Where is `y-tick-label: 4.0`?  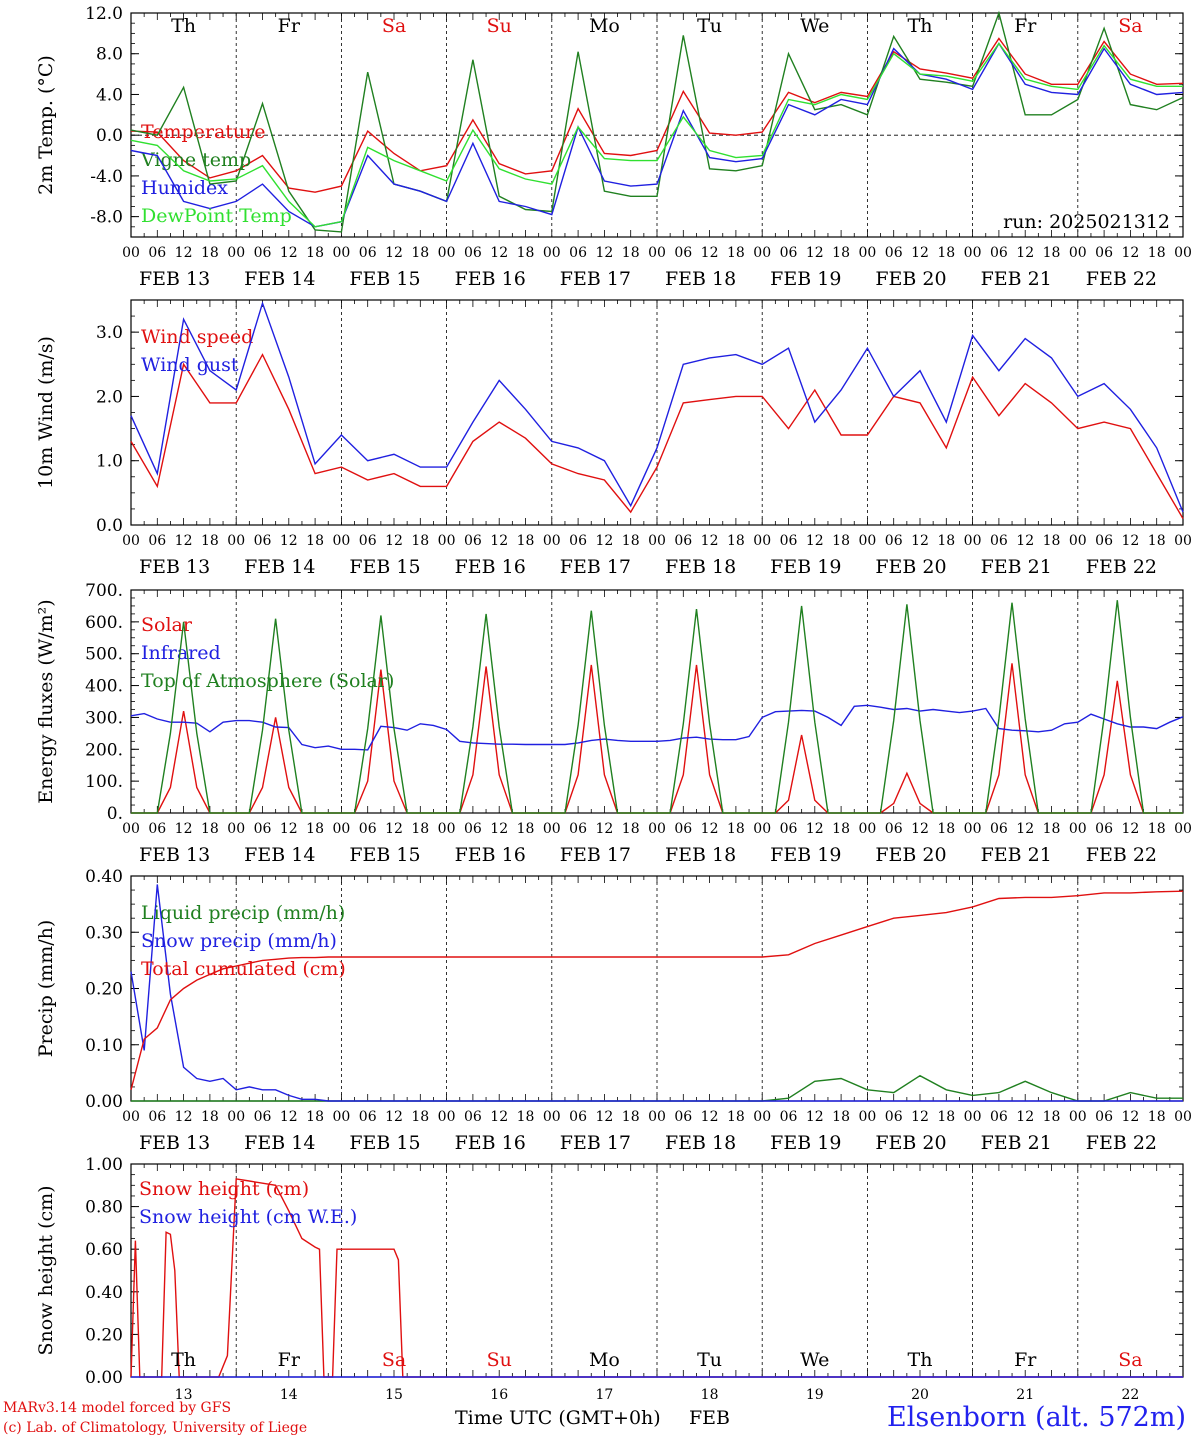 y-tick-label: 4.0 is located at coordinates (109, 95).